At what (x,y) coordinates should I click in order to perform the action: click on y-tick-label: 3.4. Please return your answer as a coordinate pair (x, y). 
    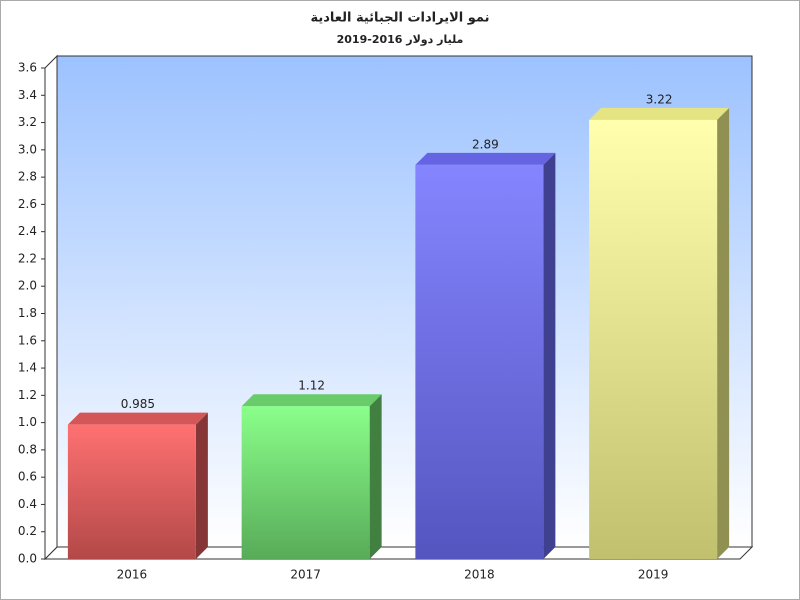
    Looking at the image, I should click on (27, 95).